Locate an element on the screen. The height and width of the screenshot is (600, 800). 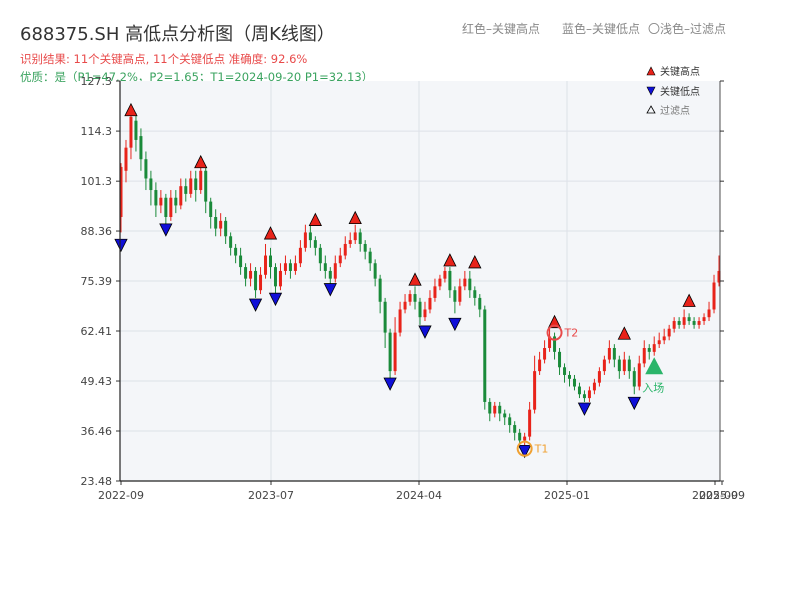
entry-label: 入场 is located at coordinates (653, 387).